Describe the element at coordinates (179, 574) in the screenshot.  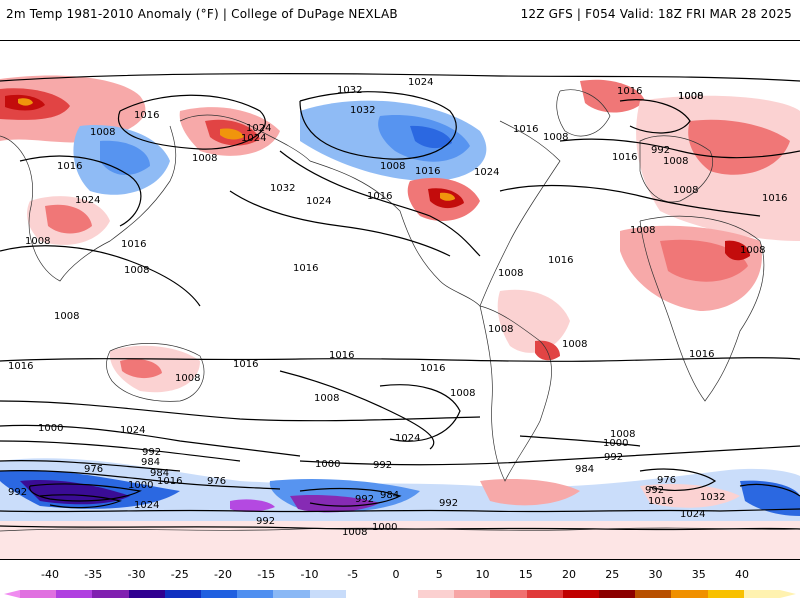
I see `colorbar-tick-label: -25` at that location.